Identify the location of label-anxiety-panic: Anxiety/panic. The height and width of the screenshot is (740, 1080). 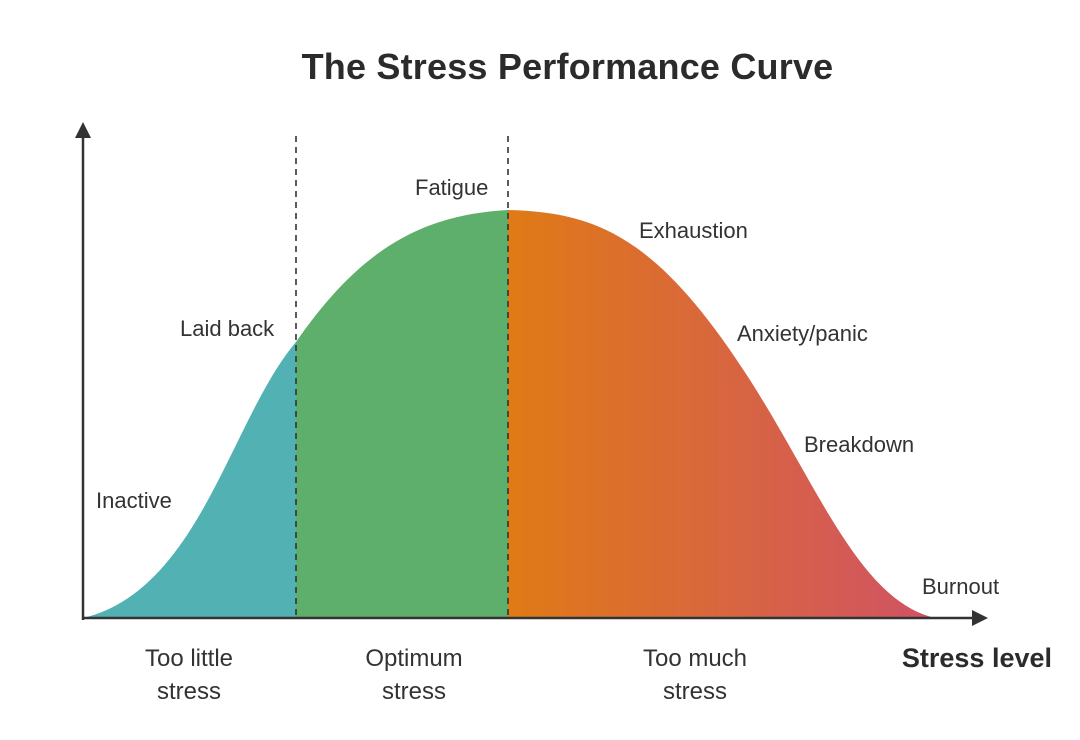
(802, 333).